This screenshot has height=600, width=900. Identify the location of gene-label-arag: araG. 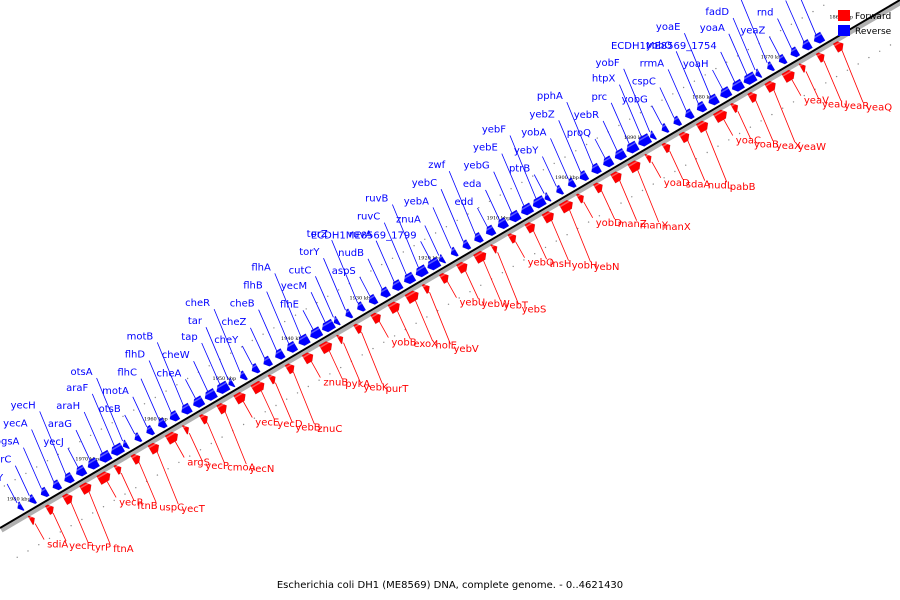
(60, 424).